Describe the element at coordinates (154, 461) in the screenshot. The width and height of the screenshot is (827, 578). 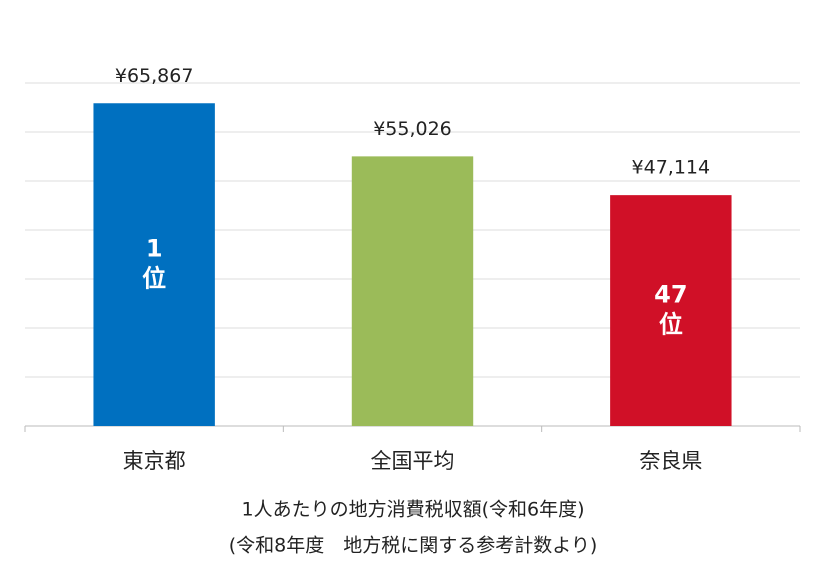
I see `x-tick-label: 東京都` at that location.